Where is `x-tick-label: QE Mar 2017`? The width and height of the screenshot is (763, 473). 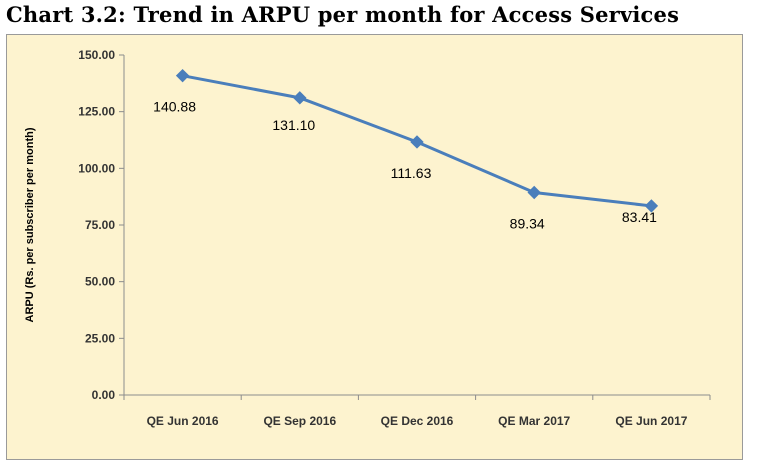 x-tick-label: QE Mar 2017 is located at coordinates (534, 421).